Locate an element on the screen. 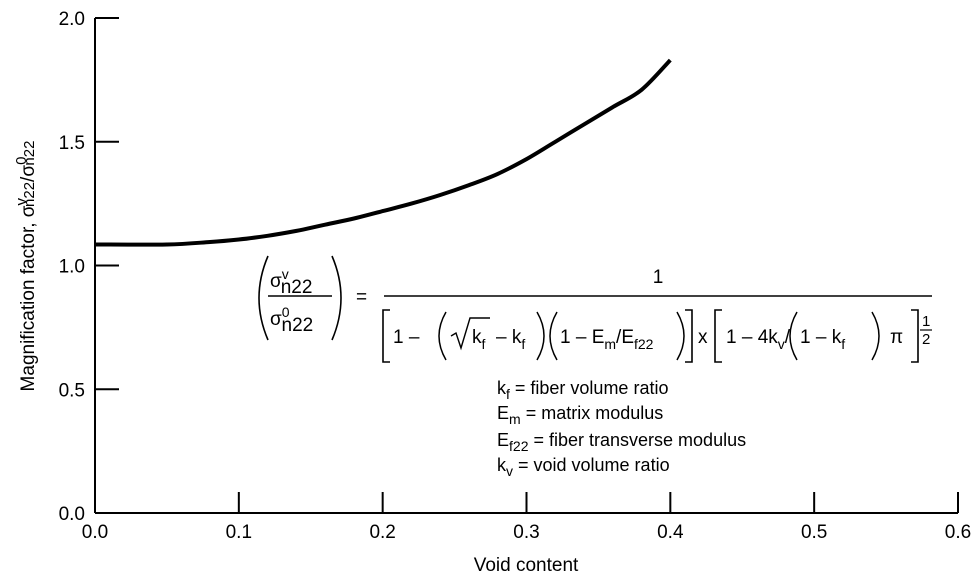  formula-paren-a-close is located at coordinates (540, 336).